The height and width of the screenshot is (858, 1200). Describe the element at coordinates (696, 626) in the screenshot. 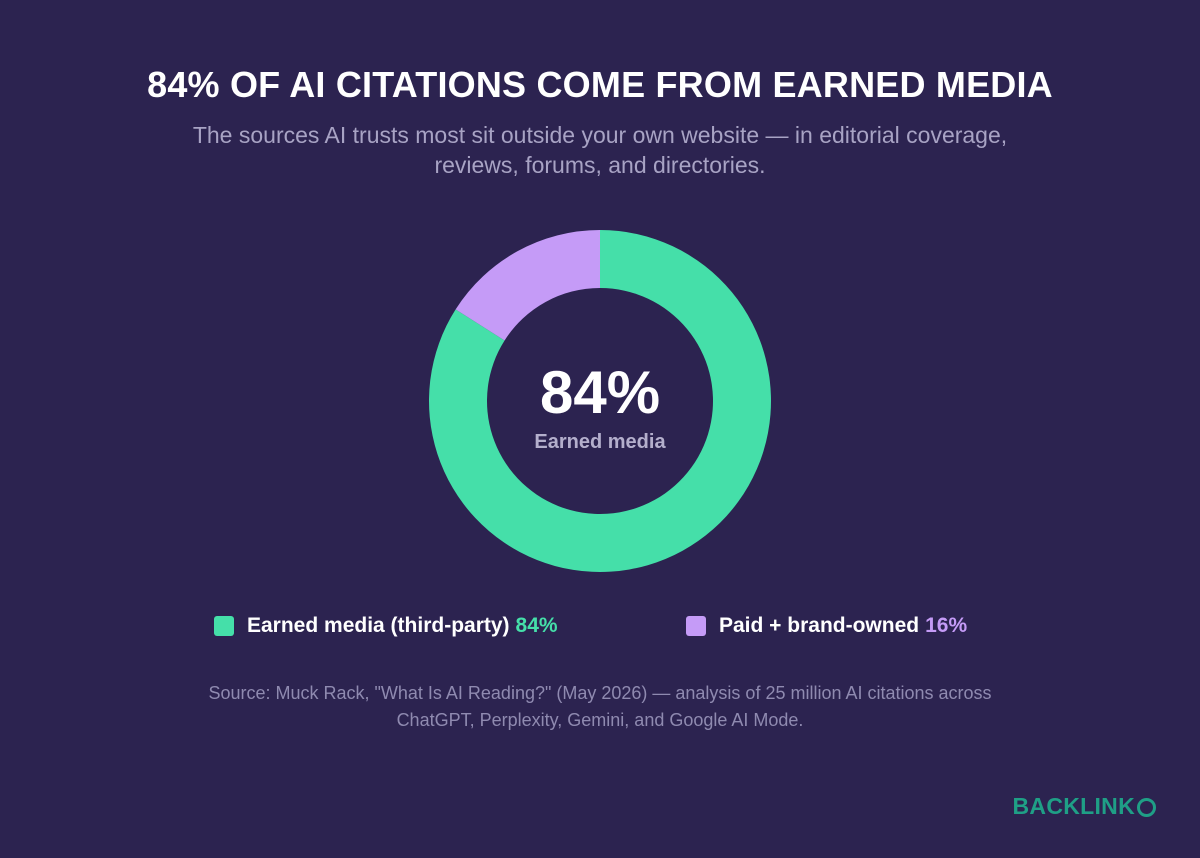

I see `legend-swatch-paid-brand-owned` at that location.